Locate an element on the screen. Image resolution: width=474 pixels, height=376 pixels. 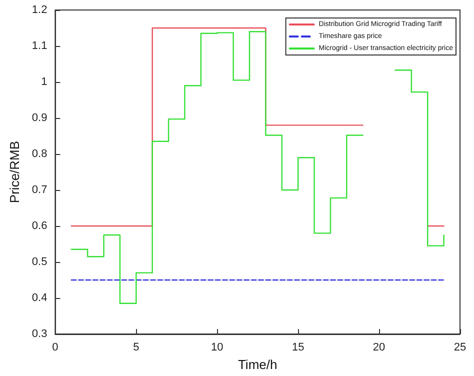
y-tick-label: 1.2 is located at coordinates (40, 10).